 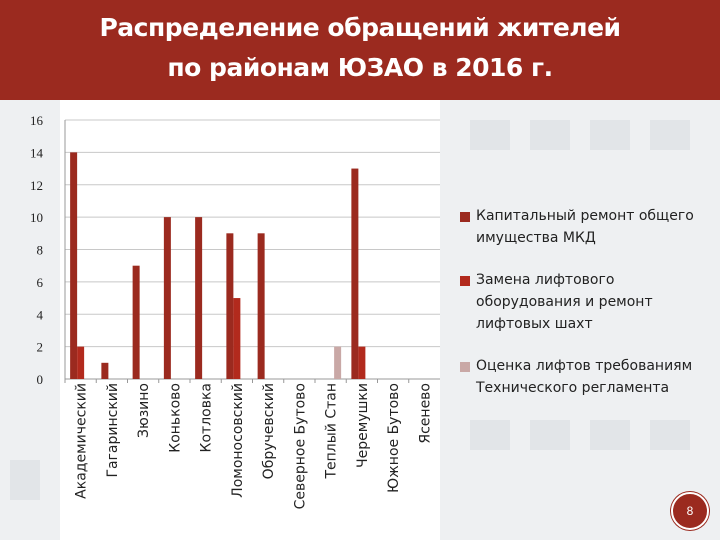 I want to click on title-line-1: Распределение обращений жителей, so click(x=360, y=27).